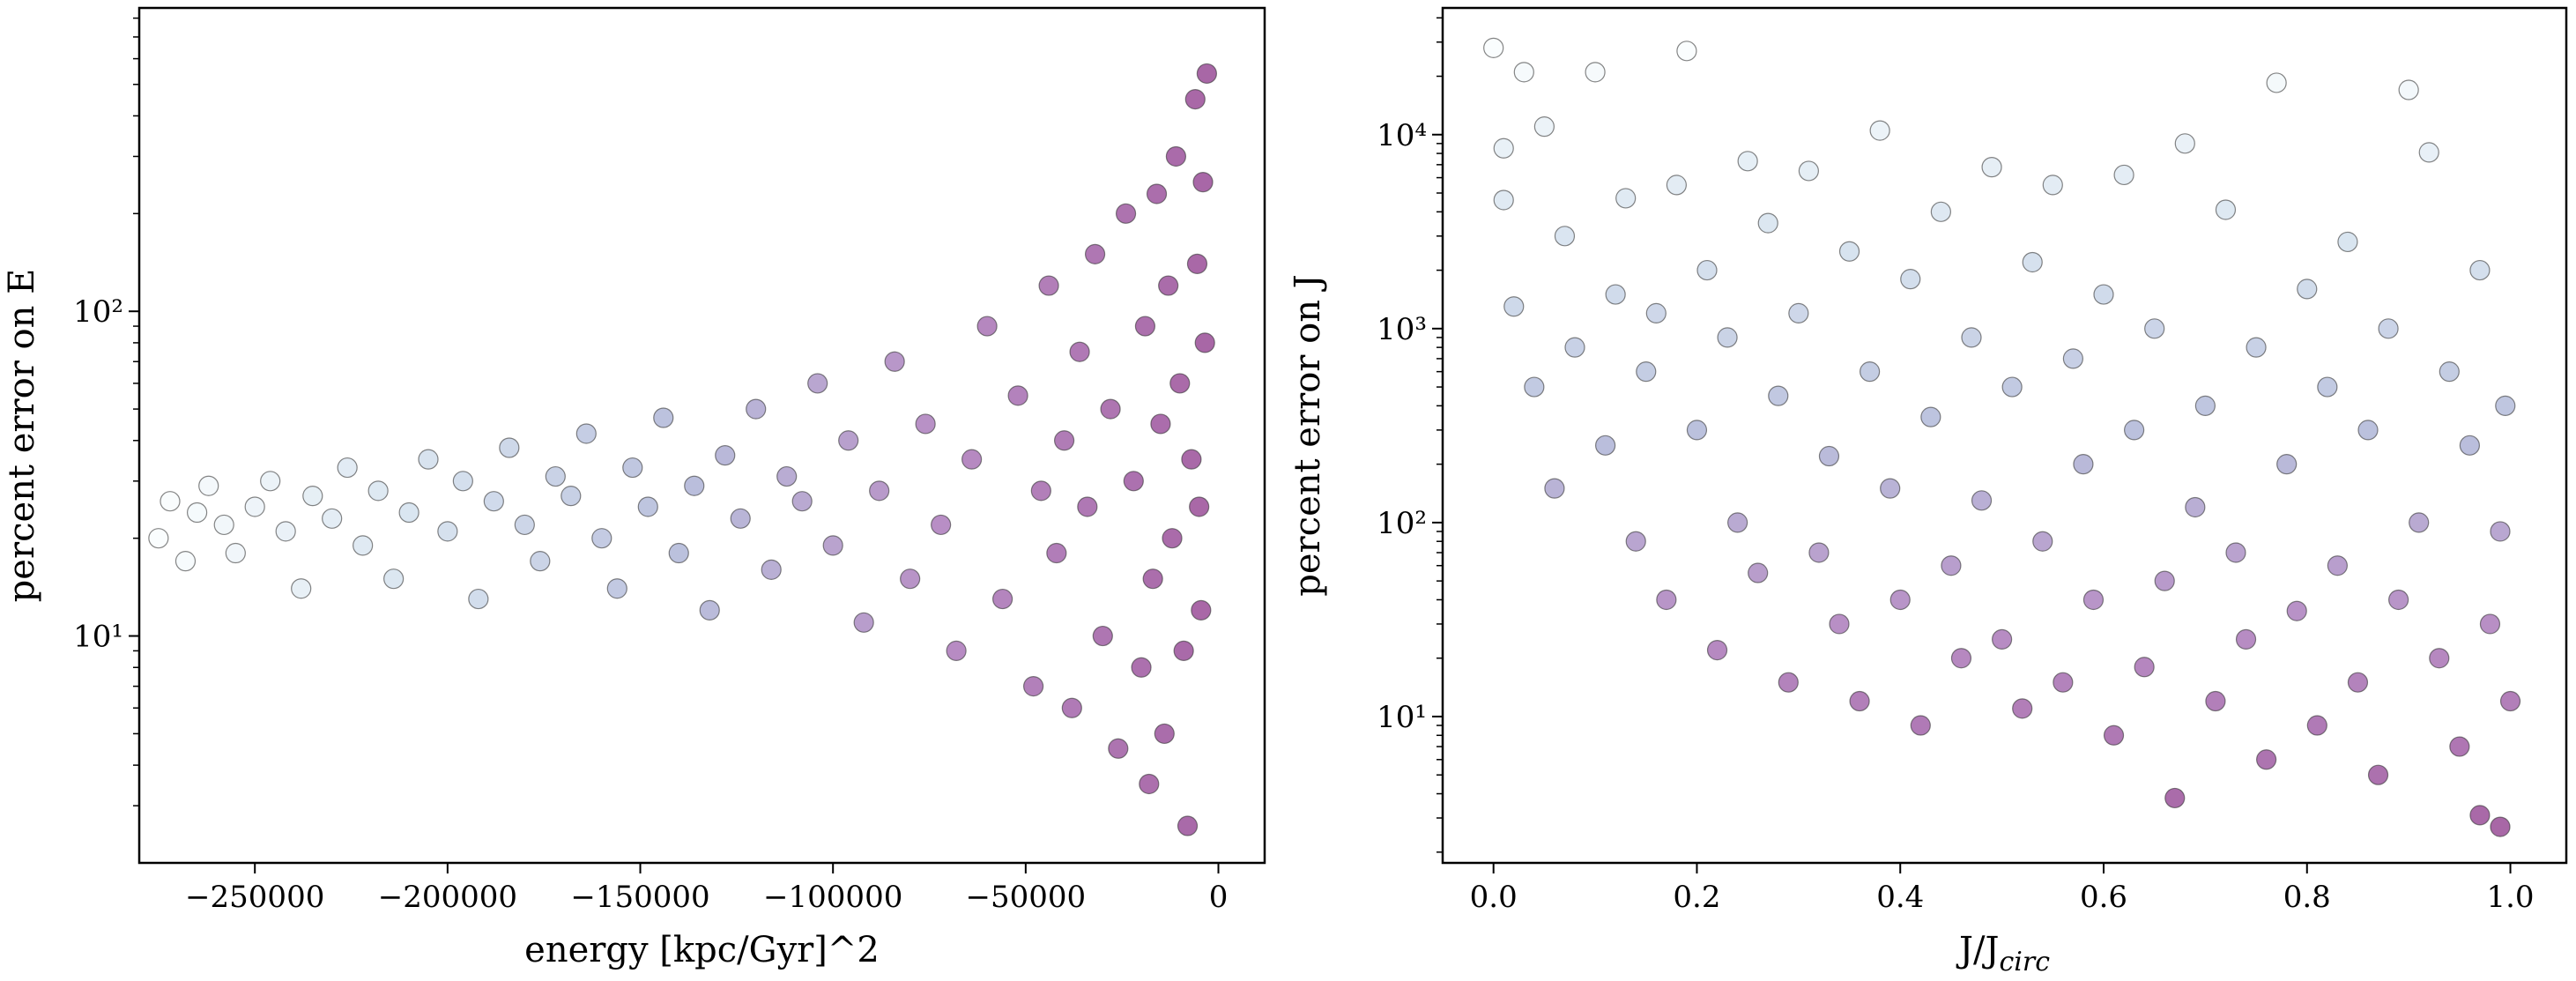 This screenshot has height=981, width=2576. Describe the element at coordinates (1402, 135) in the screenshot. I see `y-tick-label: 10⁴` at that location.